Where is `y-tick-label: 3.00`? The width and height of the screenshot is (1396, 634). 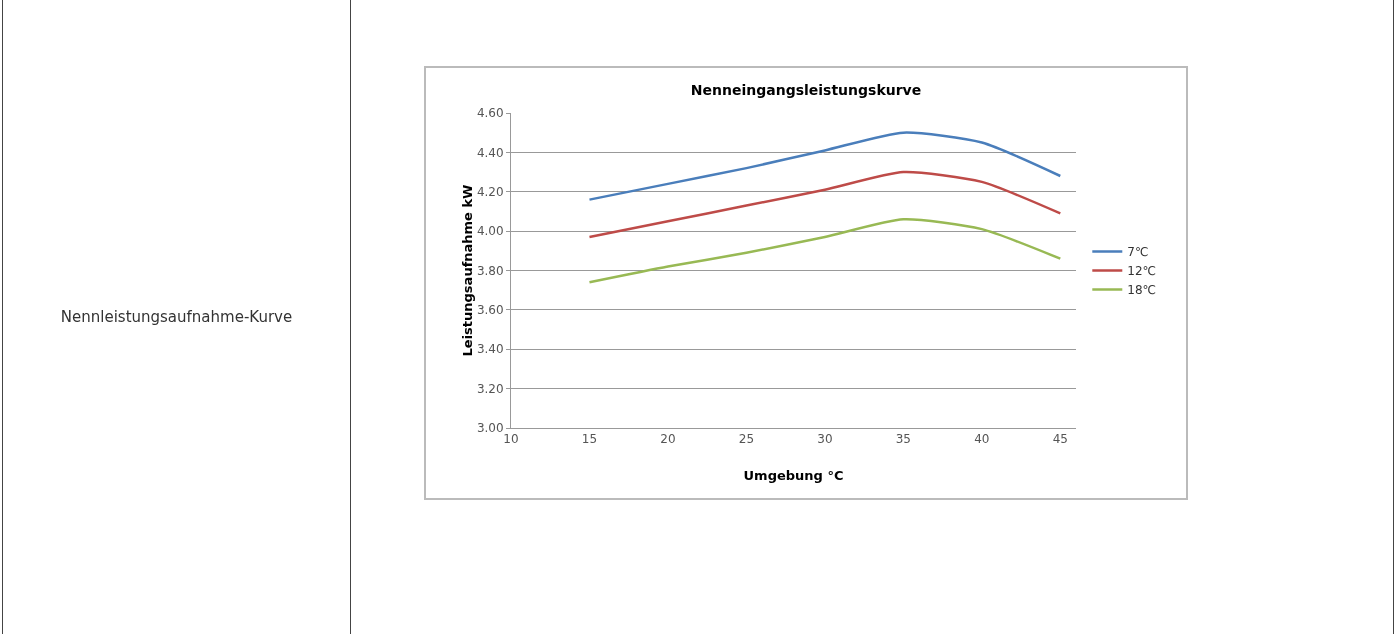
y-tick-label: 3.00 is located at coordinates (490, 428).